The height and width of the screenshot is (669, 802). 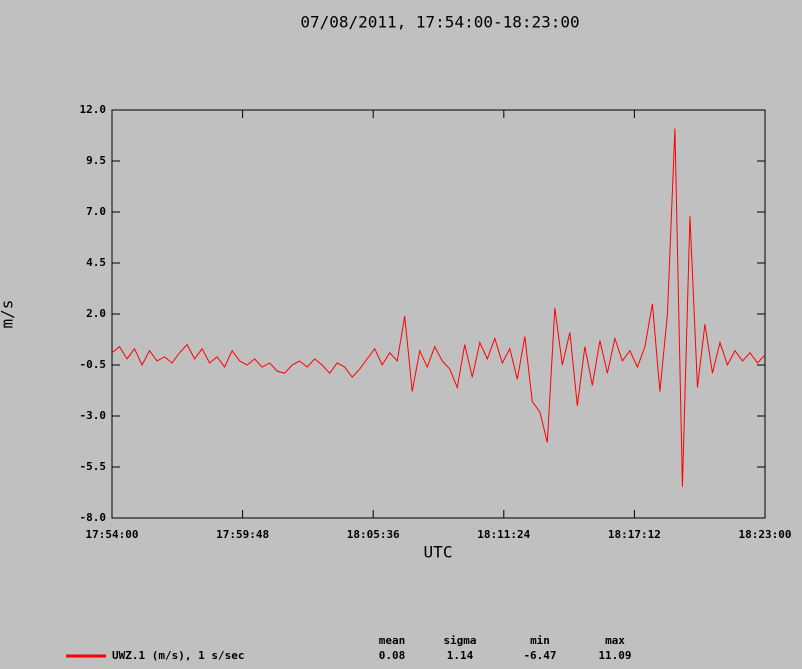 I want to click on y-tick-label: -0.5, so click(x=93, y=364).